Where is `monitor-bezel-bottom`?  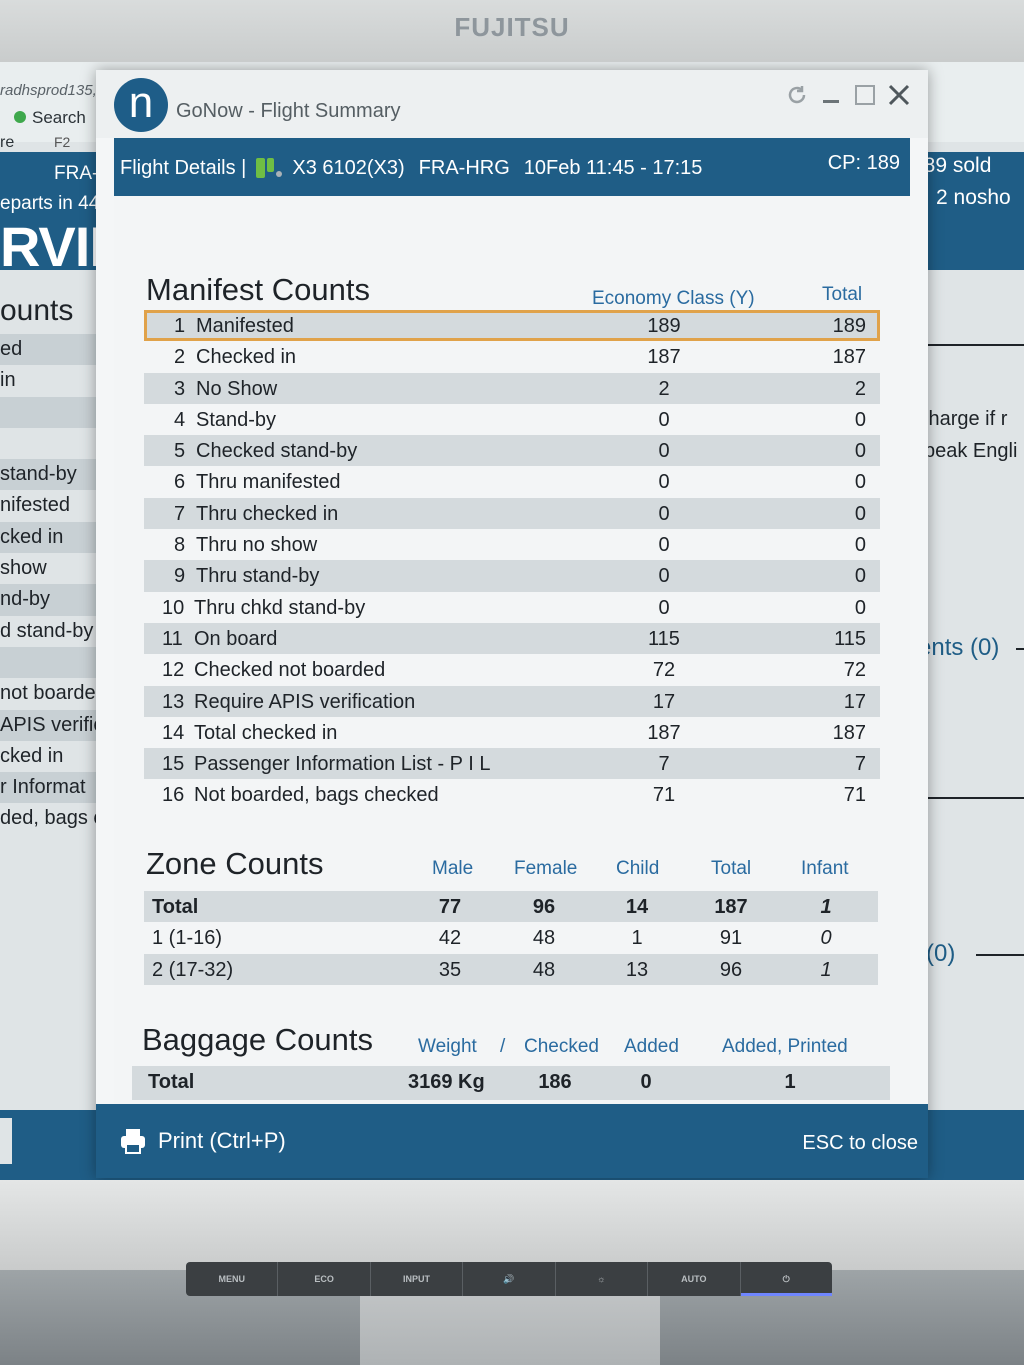
monitor-bezel-bottom is located at coordinates (512, 1225).